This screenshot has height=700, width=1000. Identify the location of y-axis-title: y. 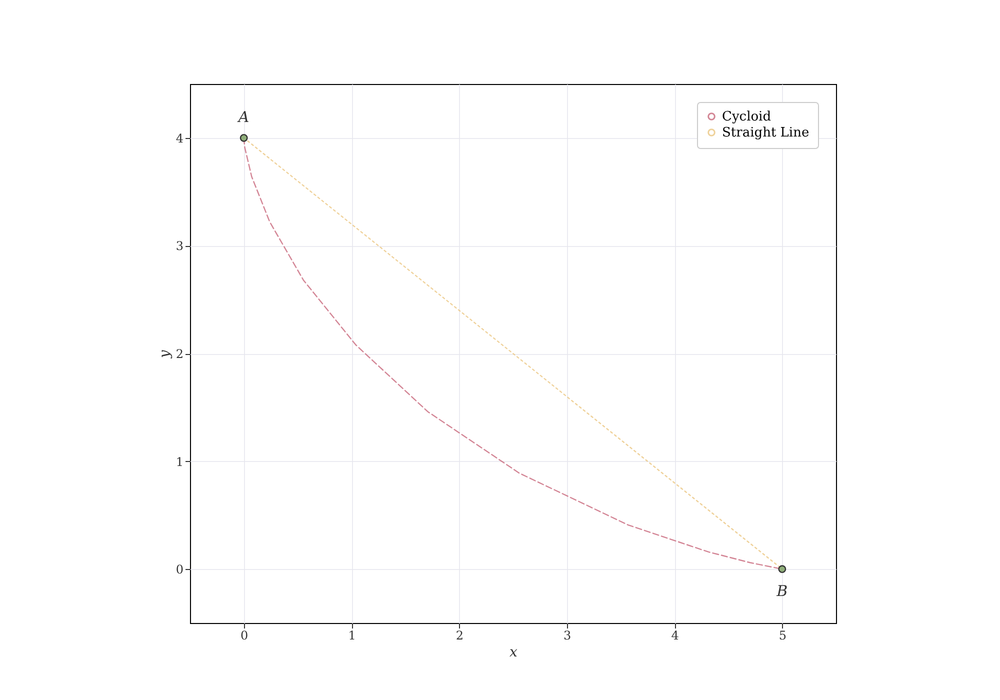
(164, 353).